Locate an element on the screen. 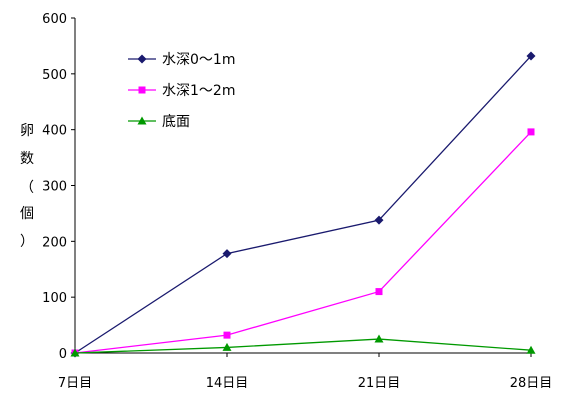  y-tick-label: 300 is located at coordinates (54, 187).